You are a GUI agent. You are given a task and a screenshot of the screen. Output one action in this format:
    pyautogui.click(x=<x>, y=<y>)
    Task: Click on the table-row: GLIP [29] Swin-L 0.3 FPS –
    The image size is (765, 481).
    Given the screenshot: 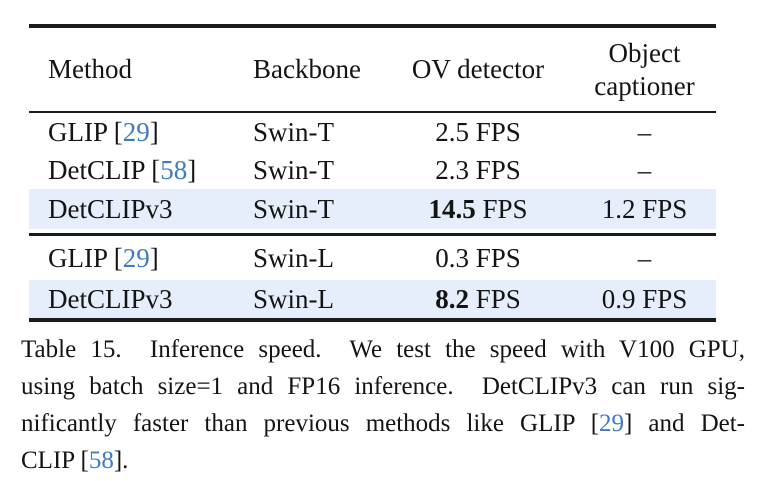 What is the action you would take?
    pyautogui.click(x=372, y=258)
    